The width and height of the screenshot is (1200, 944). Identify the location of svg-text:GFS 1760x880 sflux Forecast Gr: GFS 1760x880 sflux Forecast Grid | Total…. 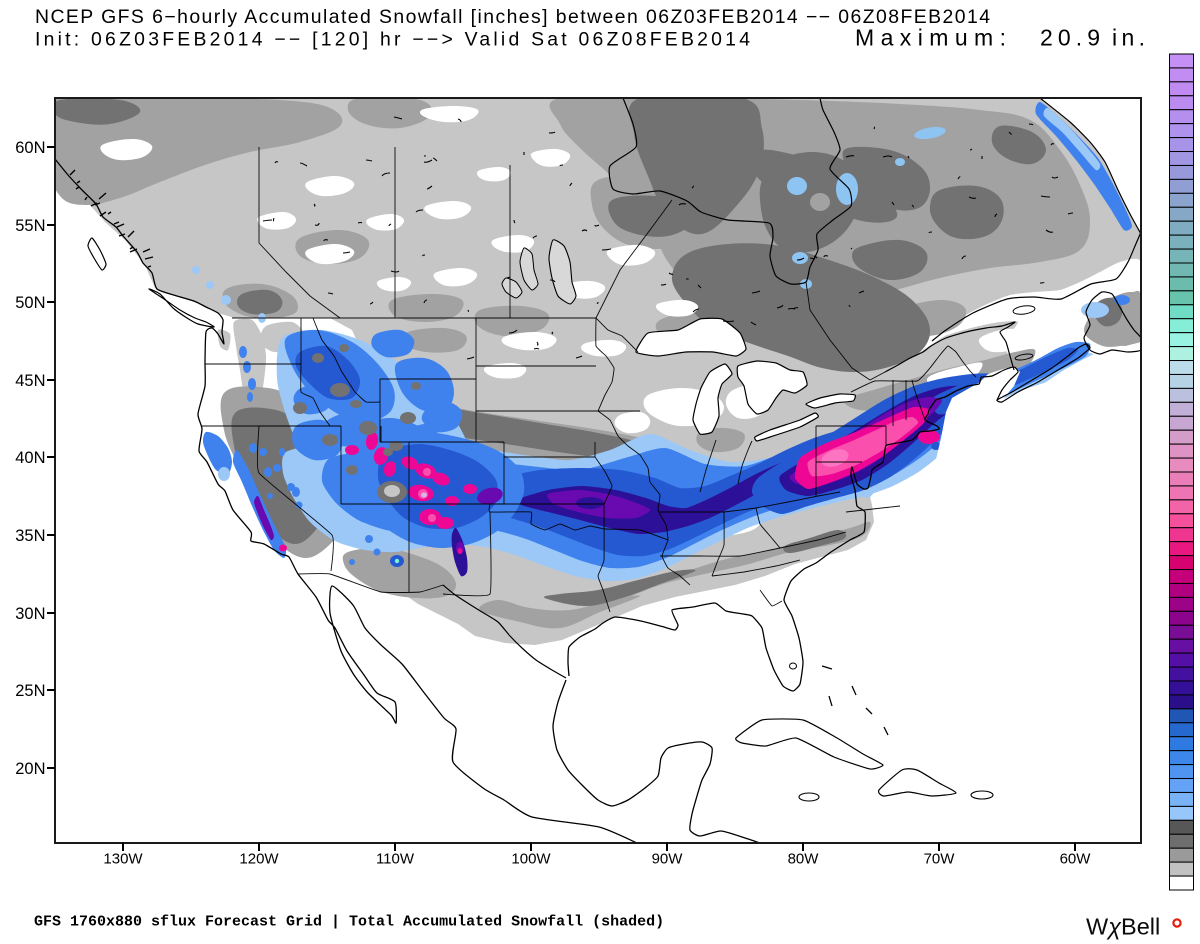
(349, 922).